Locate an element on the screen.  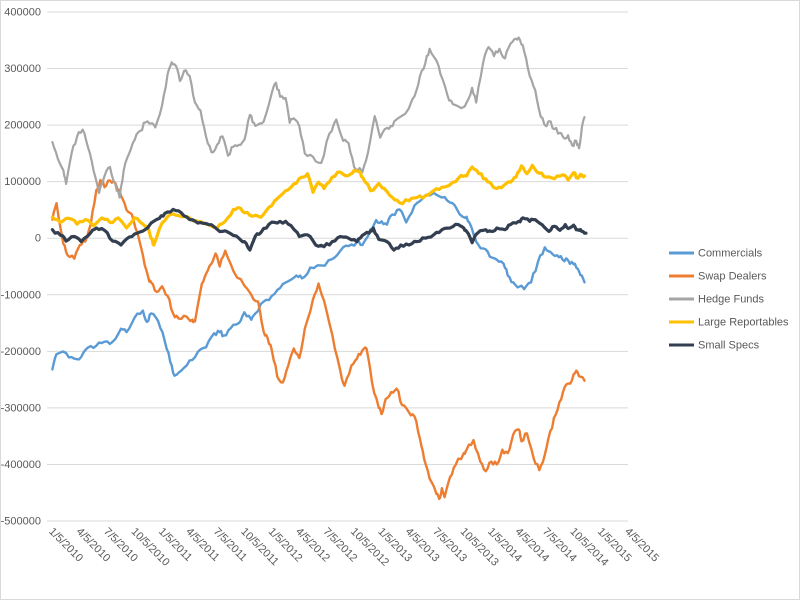
series-line-large-reportables is located at coordinates (318, 205).